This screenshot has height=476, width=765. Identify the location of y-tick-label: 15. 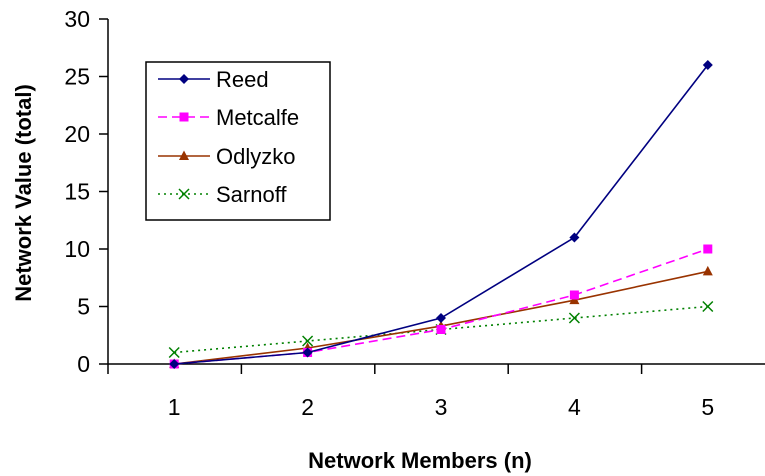
(77, 192).